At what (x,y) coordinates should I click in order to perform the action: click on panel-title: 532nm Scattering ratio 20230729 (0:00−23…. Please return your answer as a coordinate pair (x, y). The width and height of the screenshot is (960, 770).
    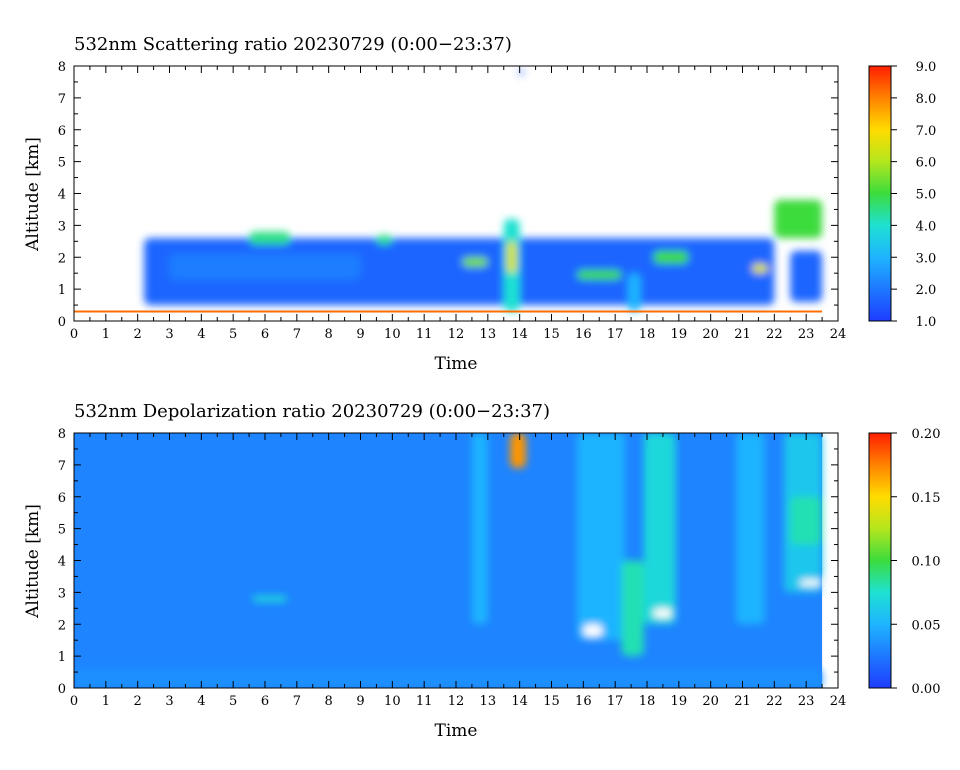
    Looking at the image, I should click on (293, 44).